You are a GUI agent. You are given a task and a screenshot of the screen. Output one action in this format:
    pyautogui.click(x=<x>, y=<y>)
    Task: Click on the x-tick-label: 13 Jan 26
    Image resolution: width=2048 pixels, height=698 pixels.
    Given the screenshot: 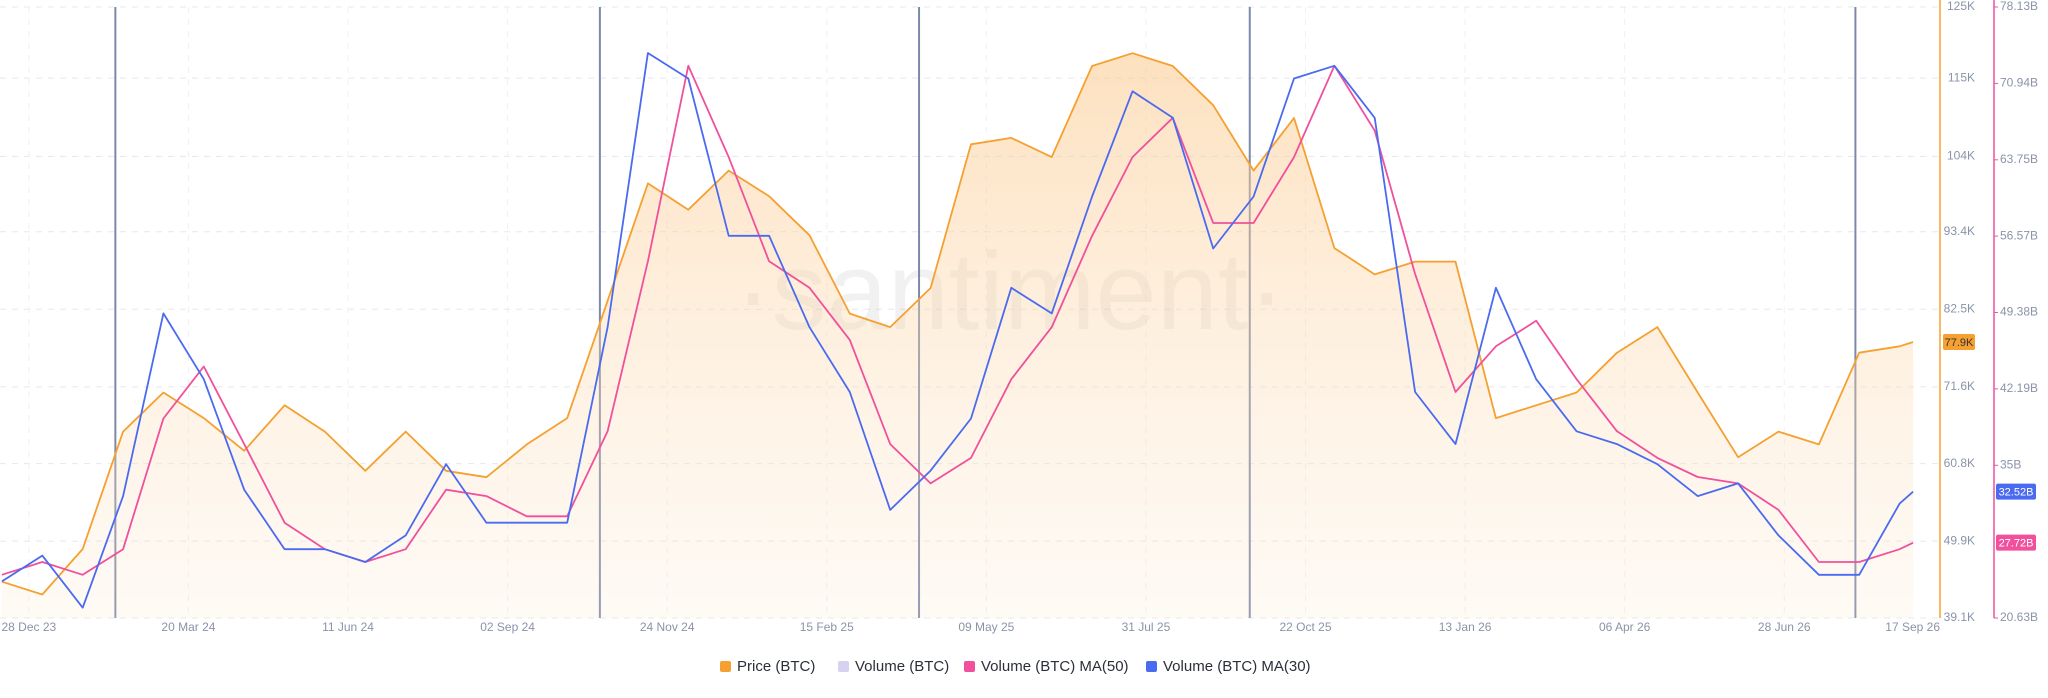 What is the action you would take?
    pyautogui.click(x=1465, y=627)
    